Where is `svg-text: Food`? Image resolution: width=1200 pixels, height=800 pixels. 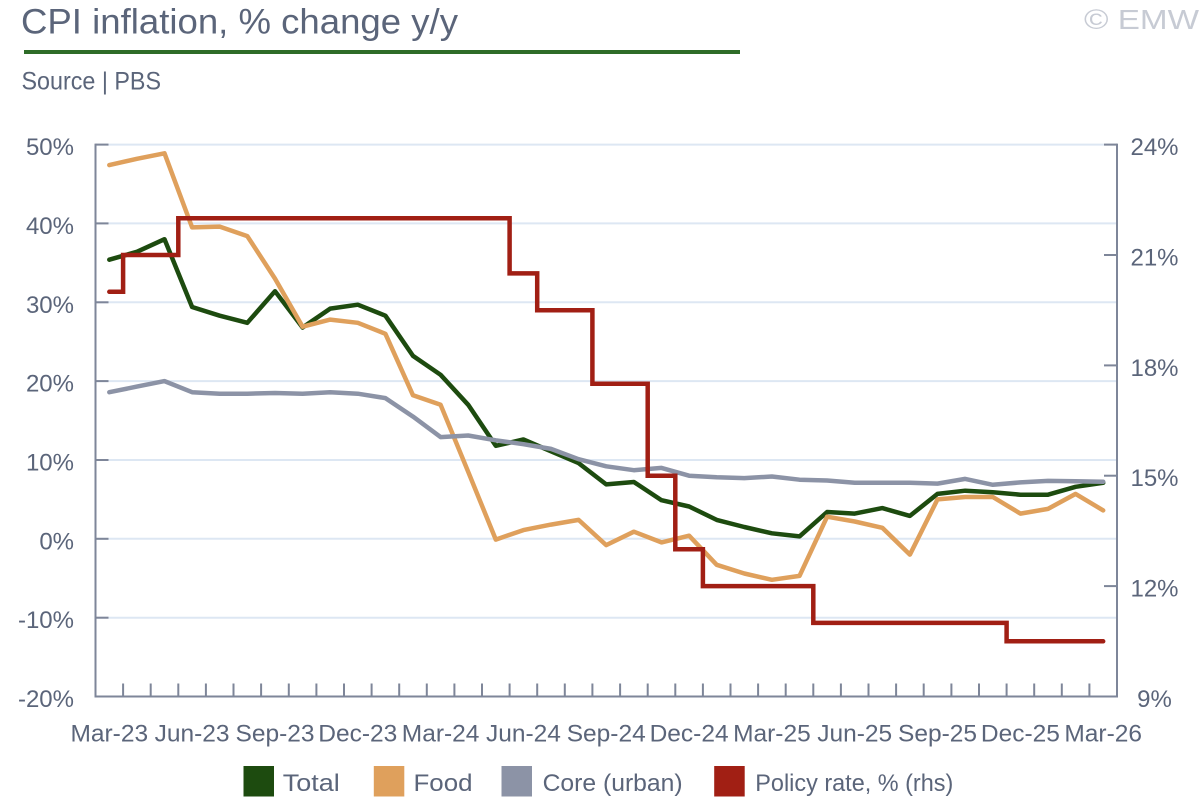
svg-text: Food is located at coordinates (443, 783).